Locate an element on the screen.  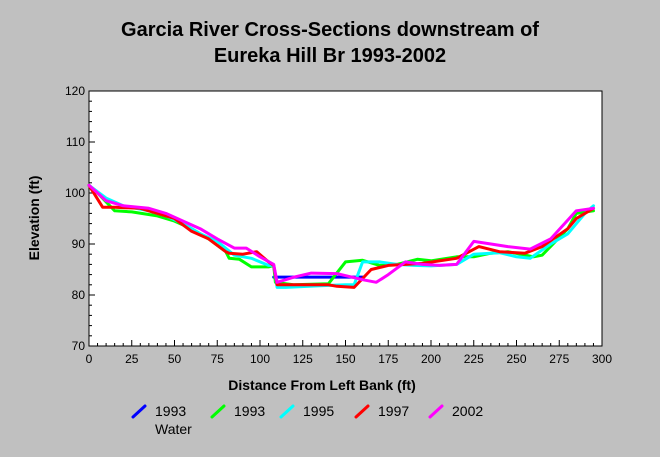
x-tick-label: 0 is located at coordinates (89, 359).